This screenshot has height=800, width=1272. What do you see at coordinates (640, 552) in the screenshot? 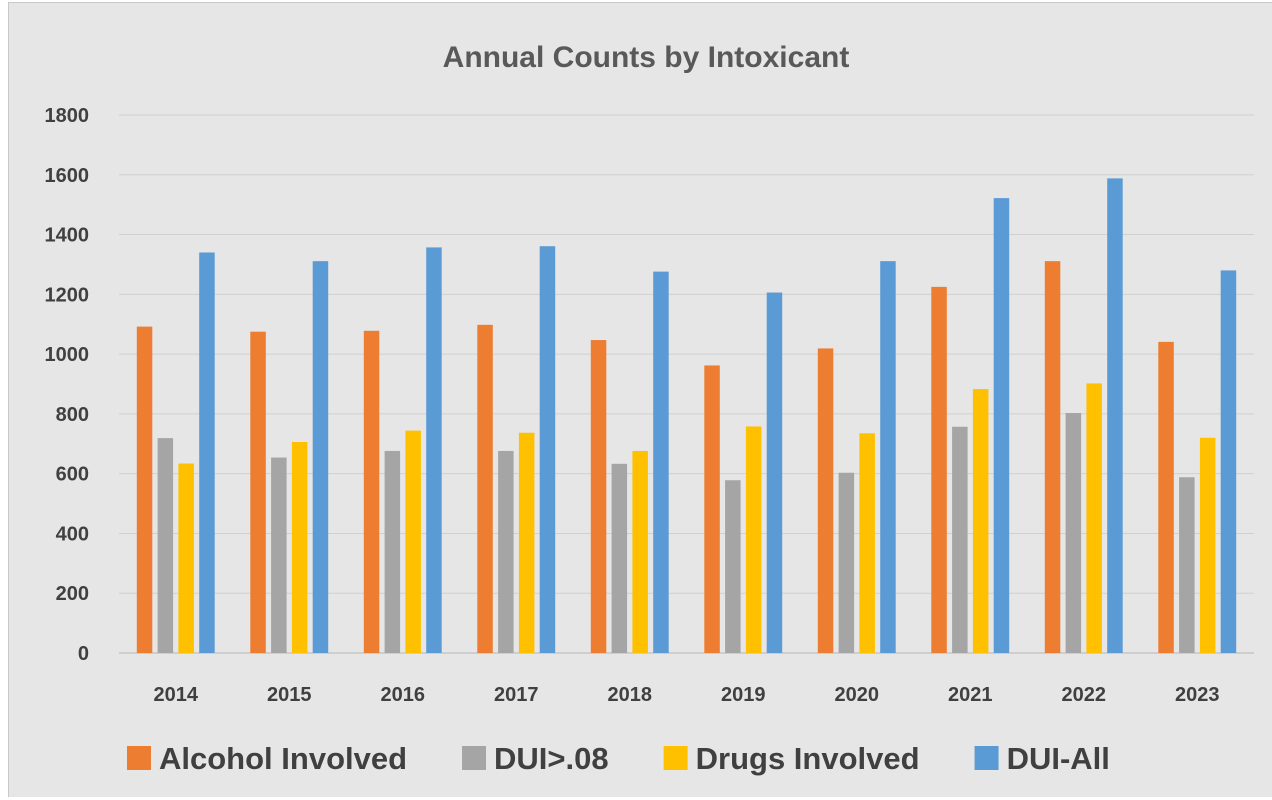
I see `bar-drugs-involved-2018` at bounding box center [640, 552].